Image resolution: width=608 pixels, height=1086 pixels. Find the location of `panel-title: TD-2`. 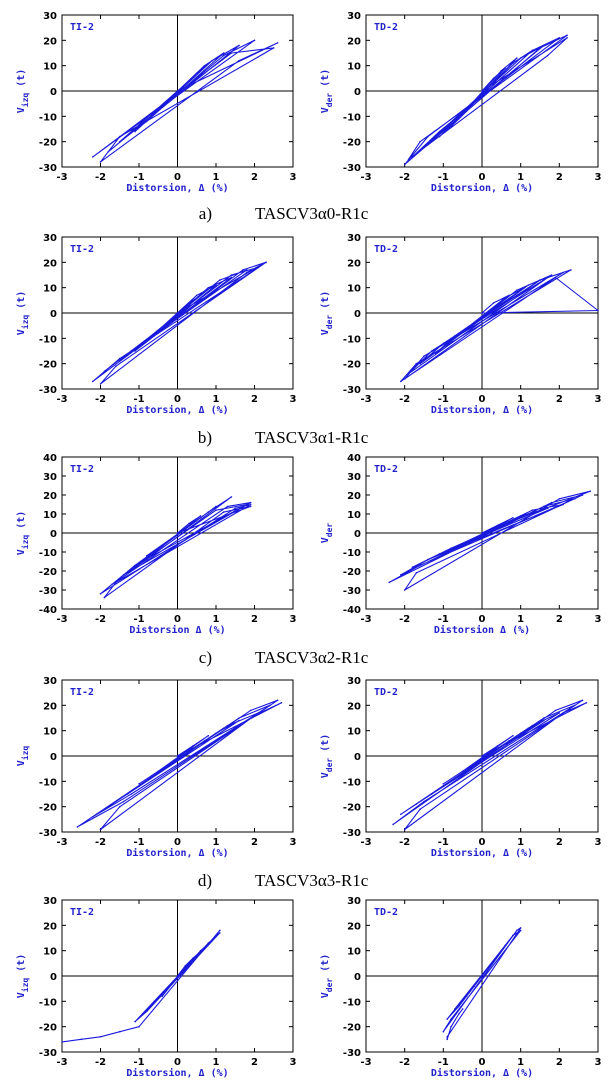

panel-title: TD-2 is located at coordinates (386, 469).